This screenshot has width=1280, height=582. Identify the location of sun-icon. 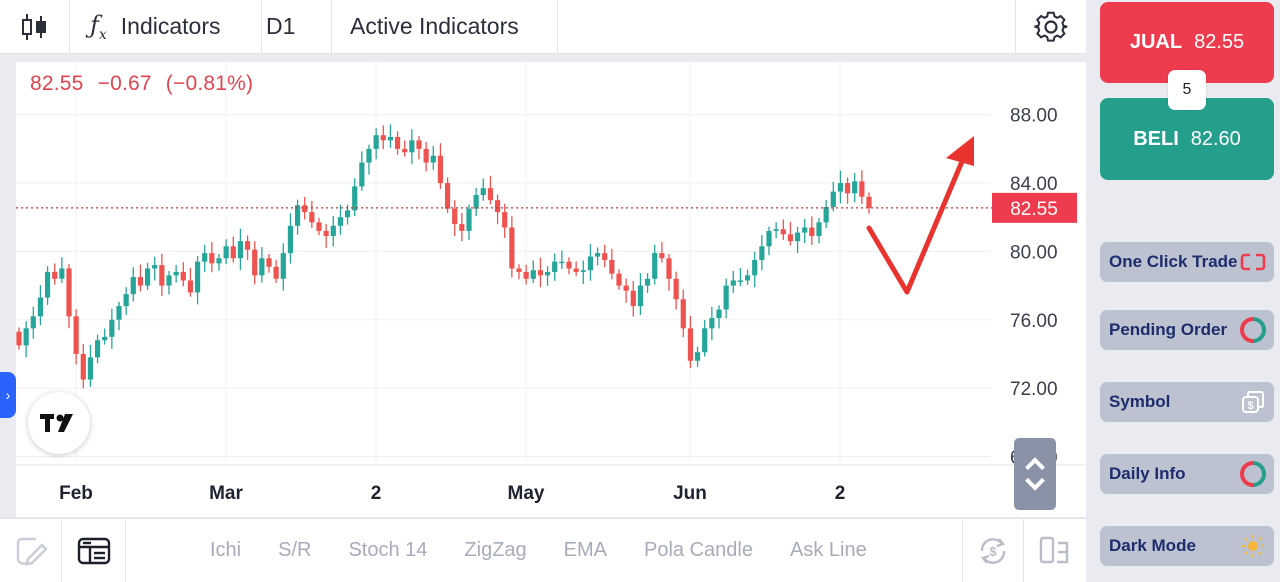
(1253, 546).